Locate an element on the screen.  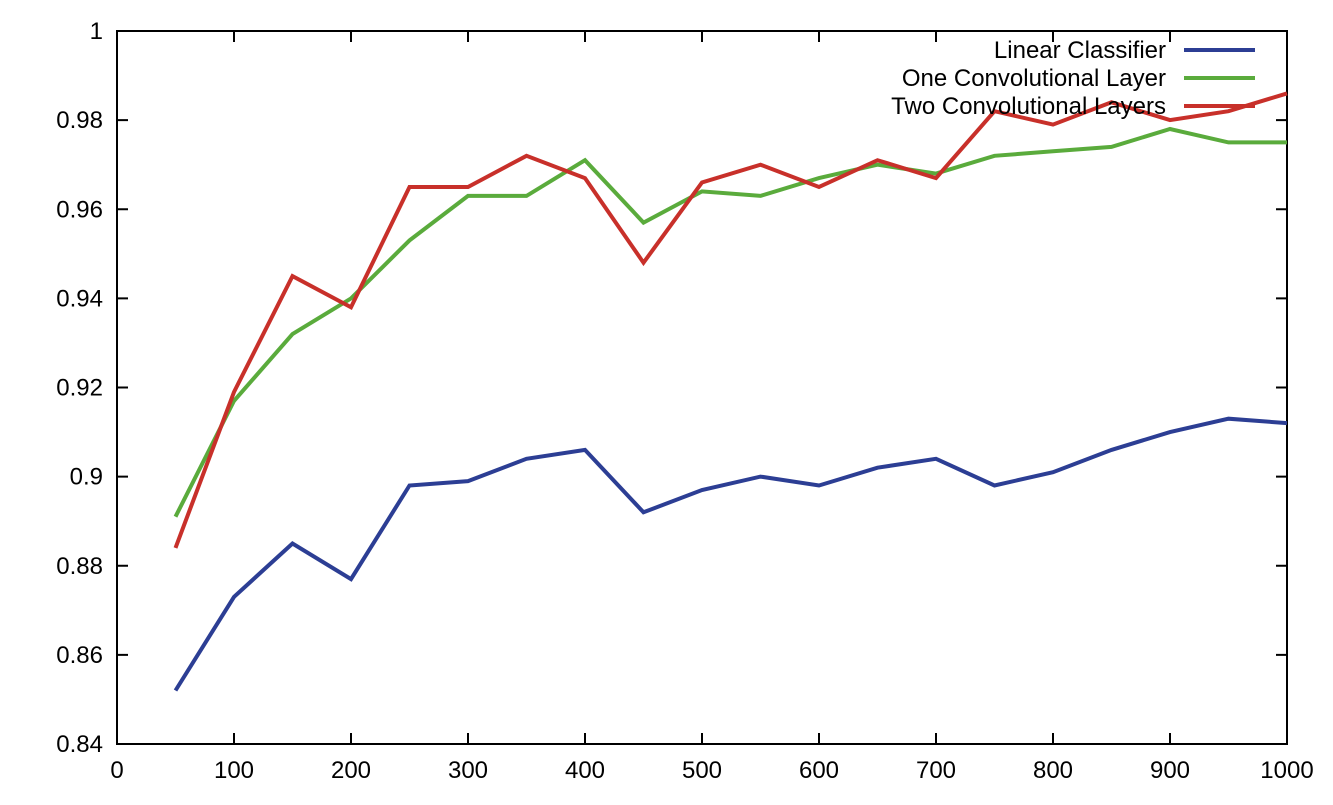
x-tick-label: 1000 is located at coordinates (1286, 770).